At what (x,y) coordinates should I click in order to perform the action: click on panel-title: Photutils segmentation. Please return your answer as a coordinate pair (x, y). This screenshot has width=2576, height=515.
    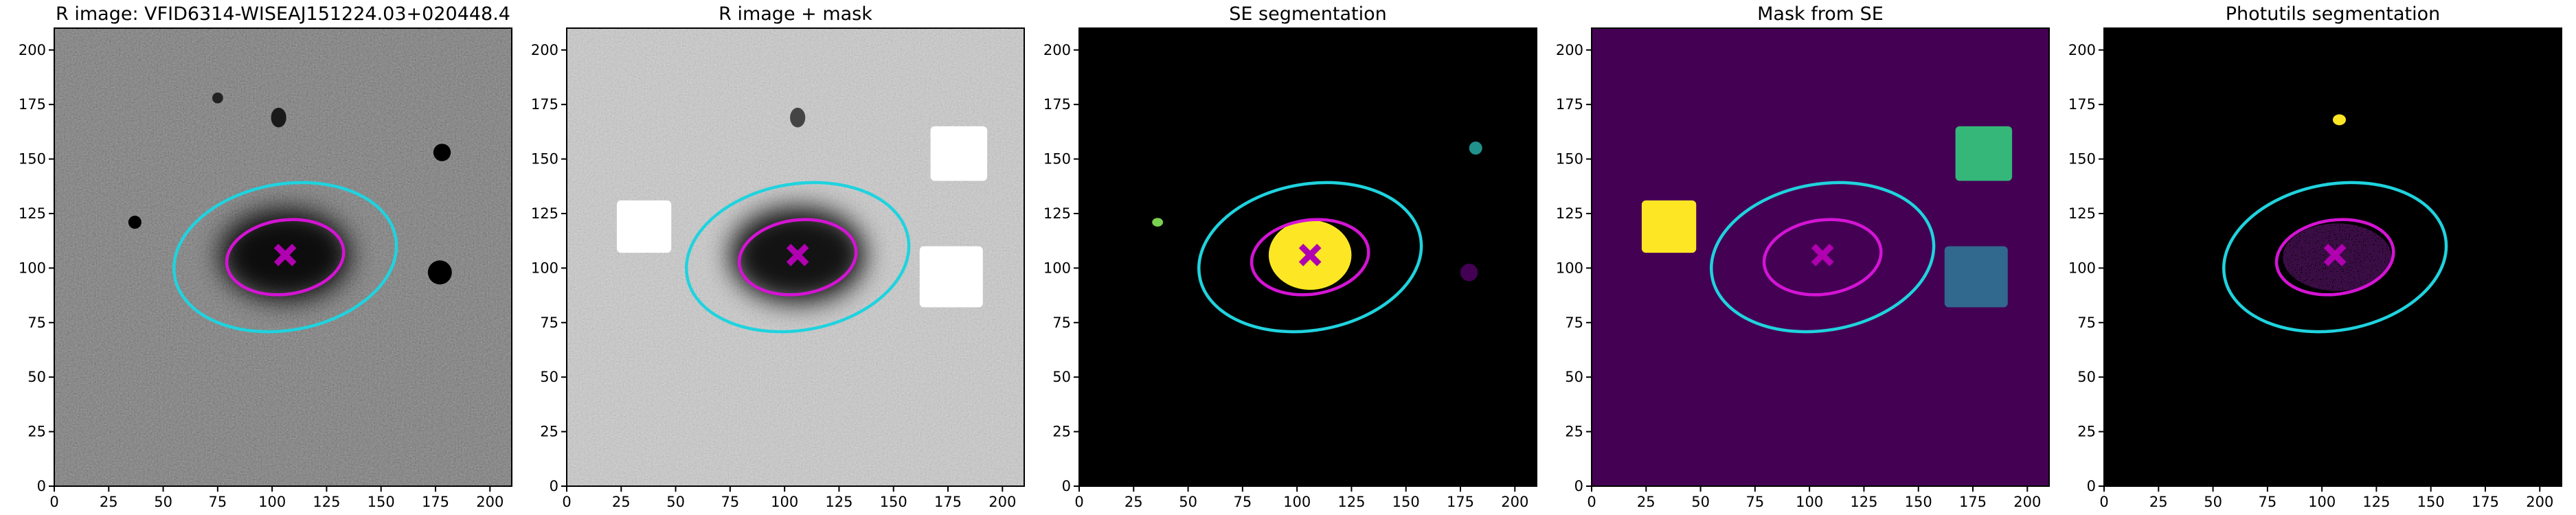
    Looking at the image, I should click on (2333, 14).